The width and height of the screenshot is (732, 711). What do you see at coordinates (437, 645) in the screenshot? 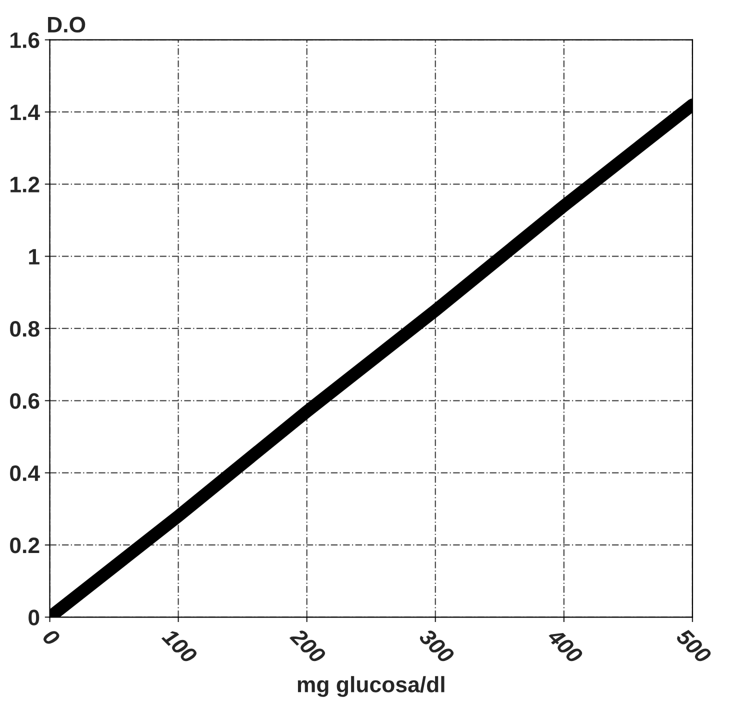
I see `x-tick-label: 300` at bounding box center [437, 645].